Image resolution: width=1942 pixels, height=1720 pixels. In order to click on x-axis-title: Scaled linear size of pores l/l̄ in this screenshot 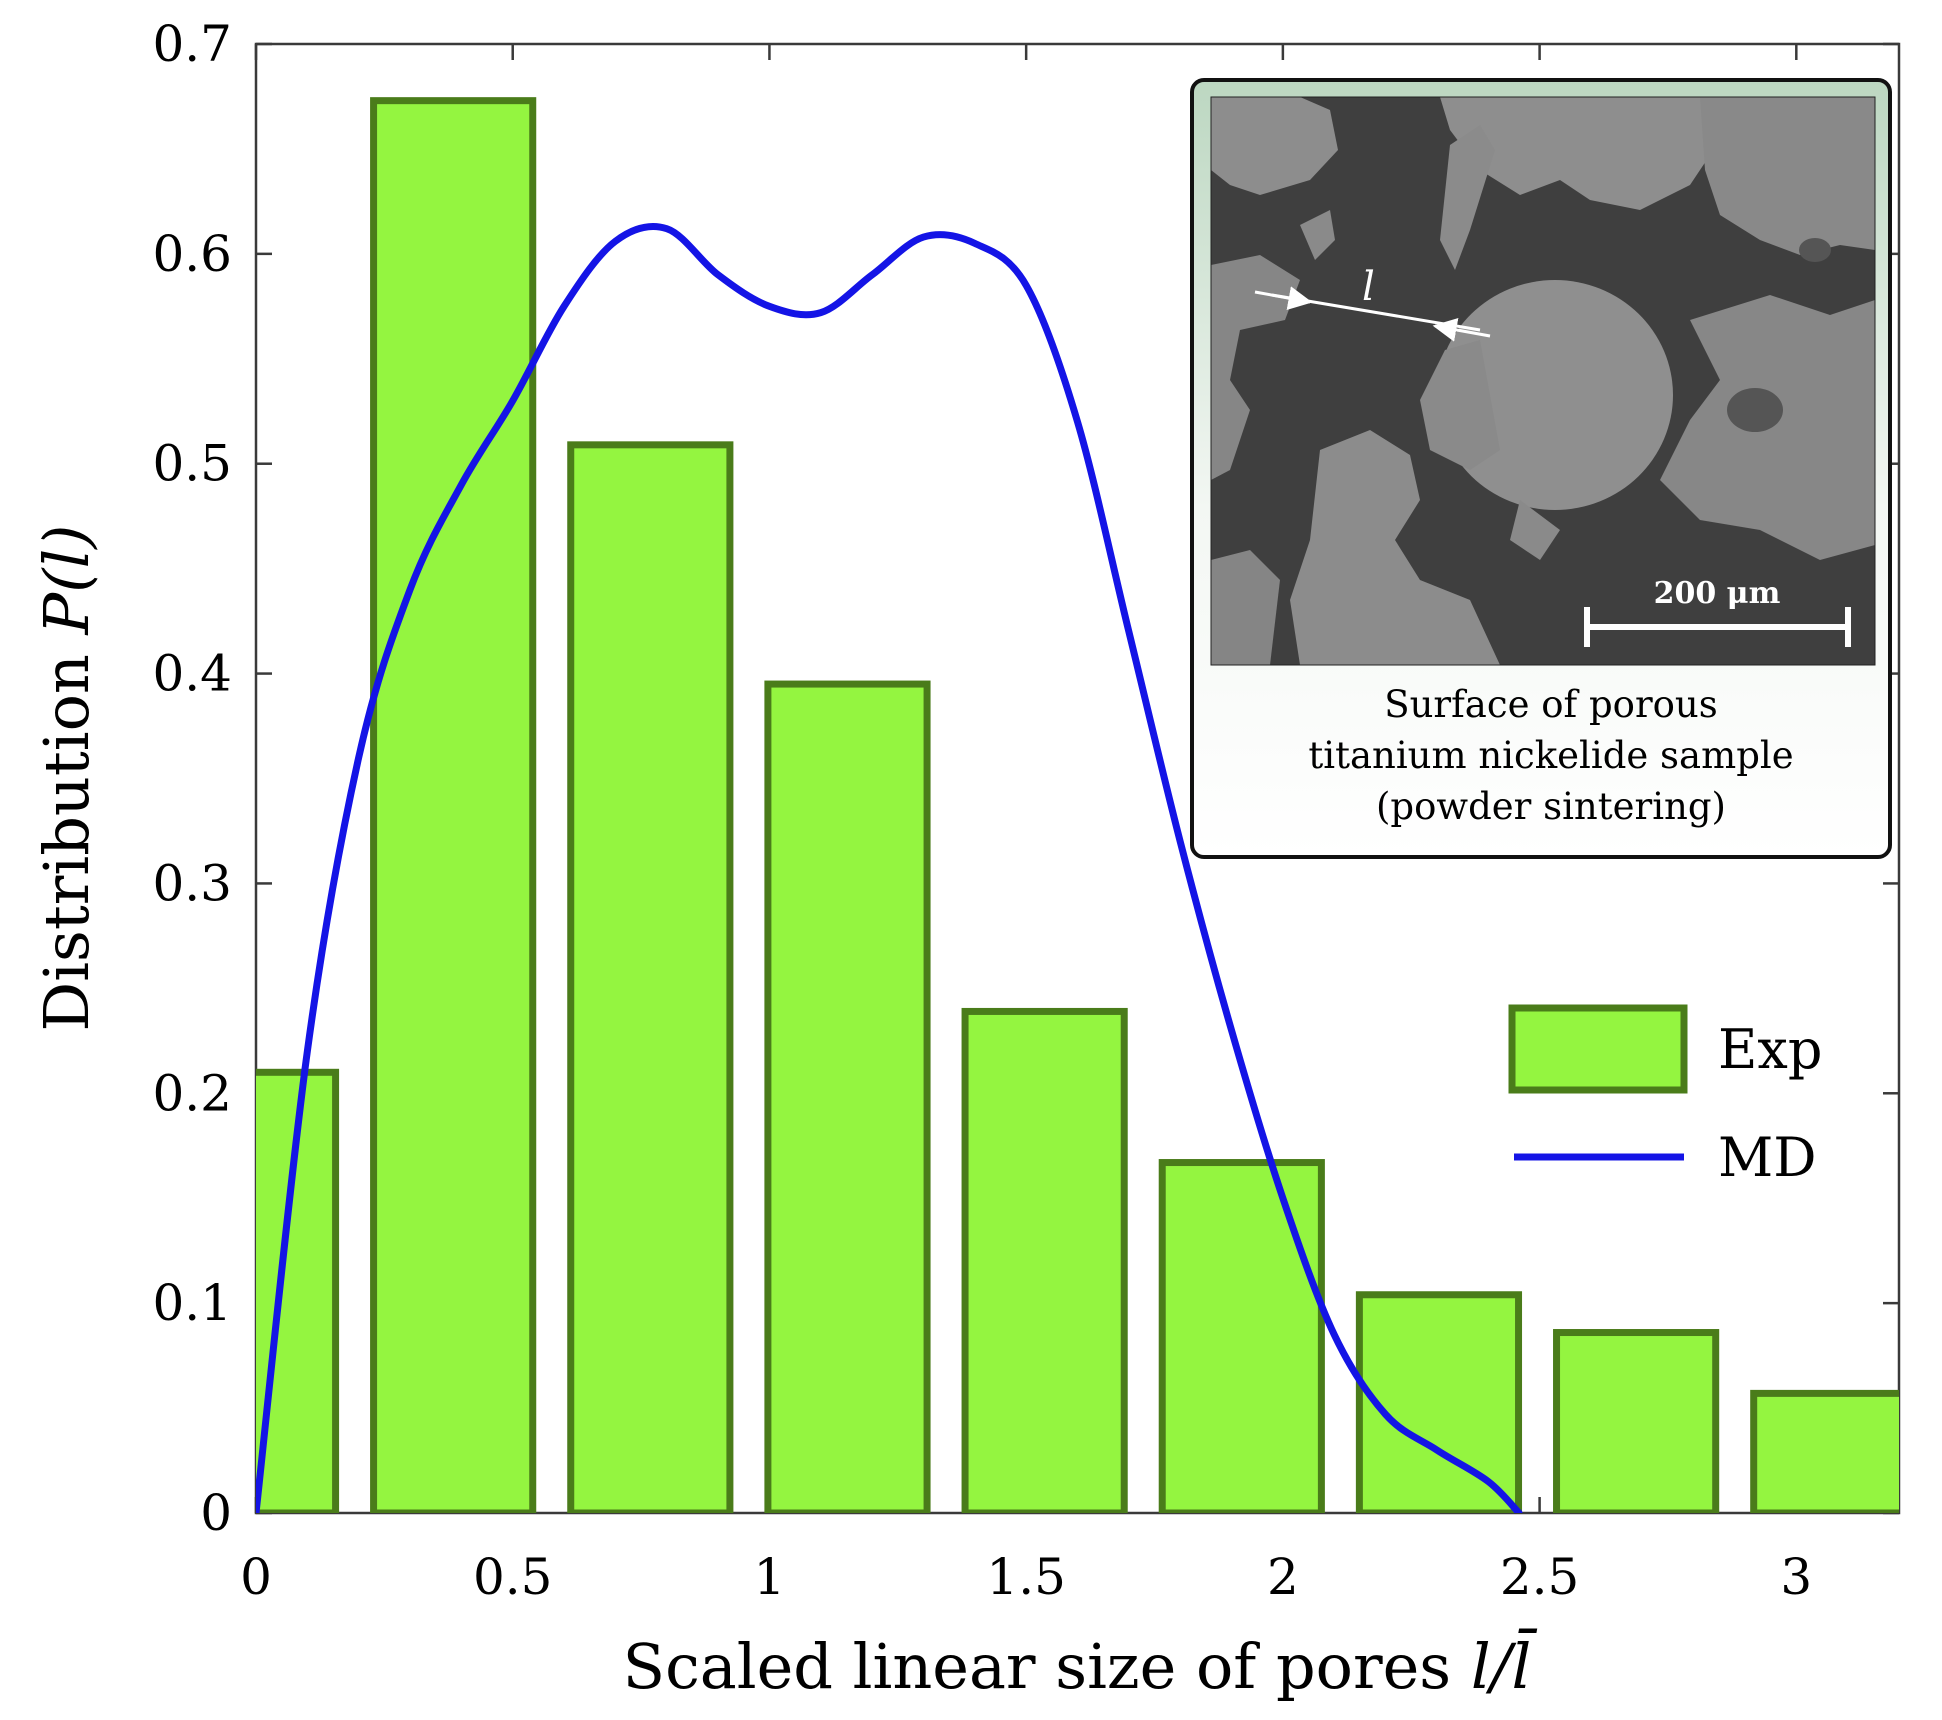, I will do `click(1080, 1665)`.